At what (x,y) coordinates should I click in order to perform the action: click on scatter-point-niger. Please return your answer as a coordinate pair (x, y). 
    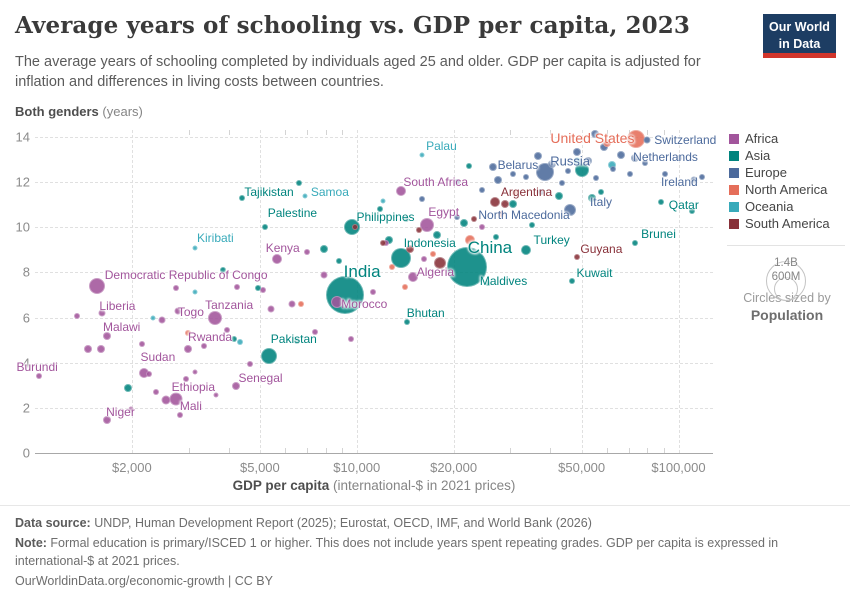
    Looking at the image, I should click on (107, 420).